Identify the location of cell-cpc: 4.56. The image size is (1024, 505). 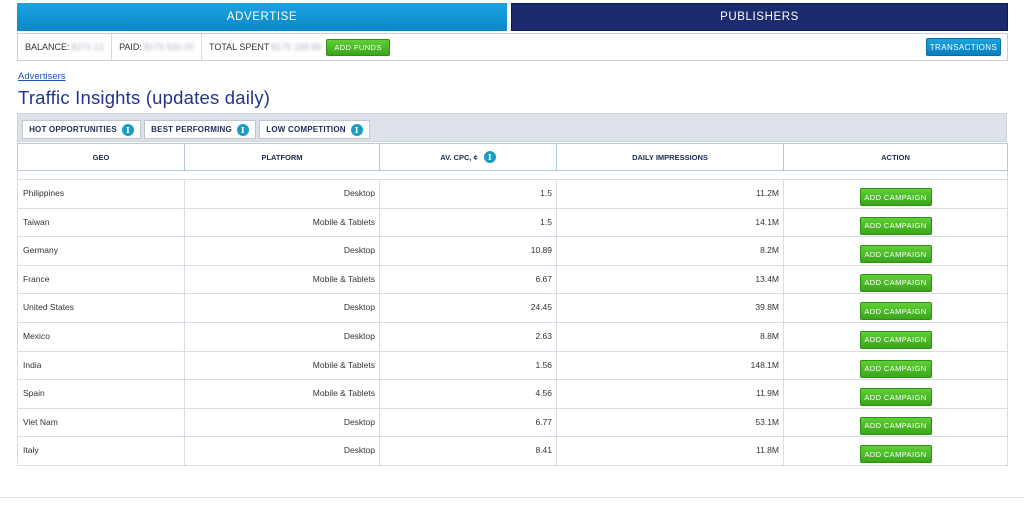
(468, 394).